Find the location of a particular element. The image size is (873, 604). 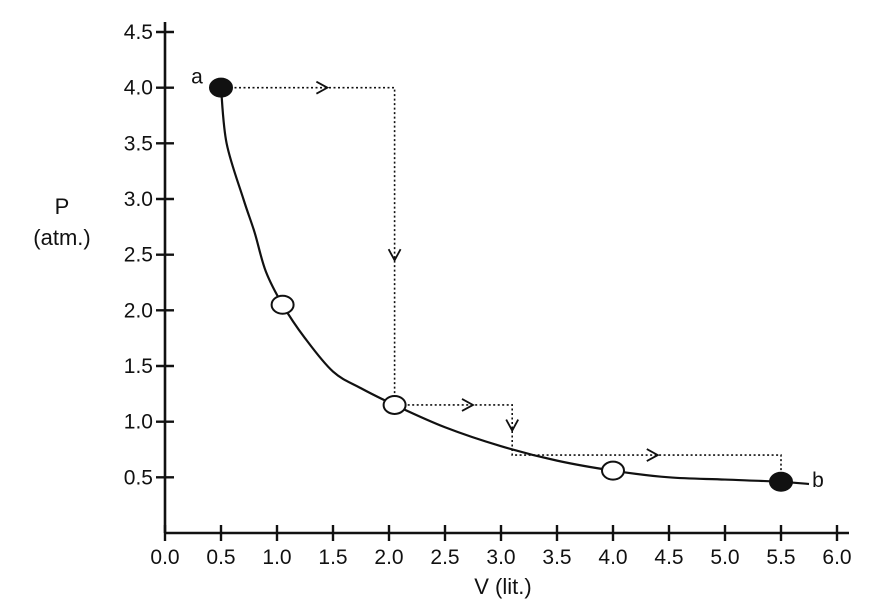

x-tick-label: 4.5 is located at coordinates (668, 557).